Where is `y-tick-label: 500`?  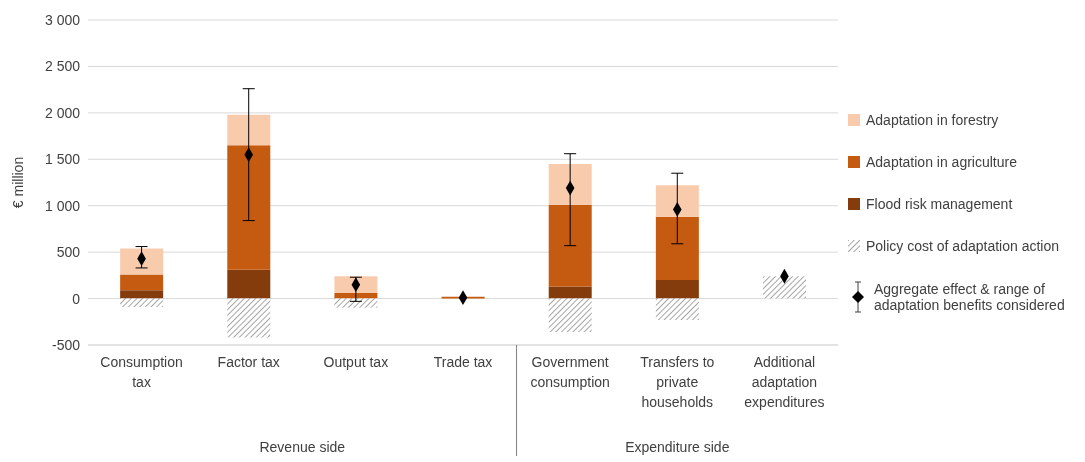 y-tick-label: 500 is located at coordinates (68, 252).